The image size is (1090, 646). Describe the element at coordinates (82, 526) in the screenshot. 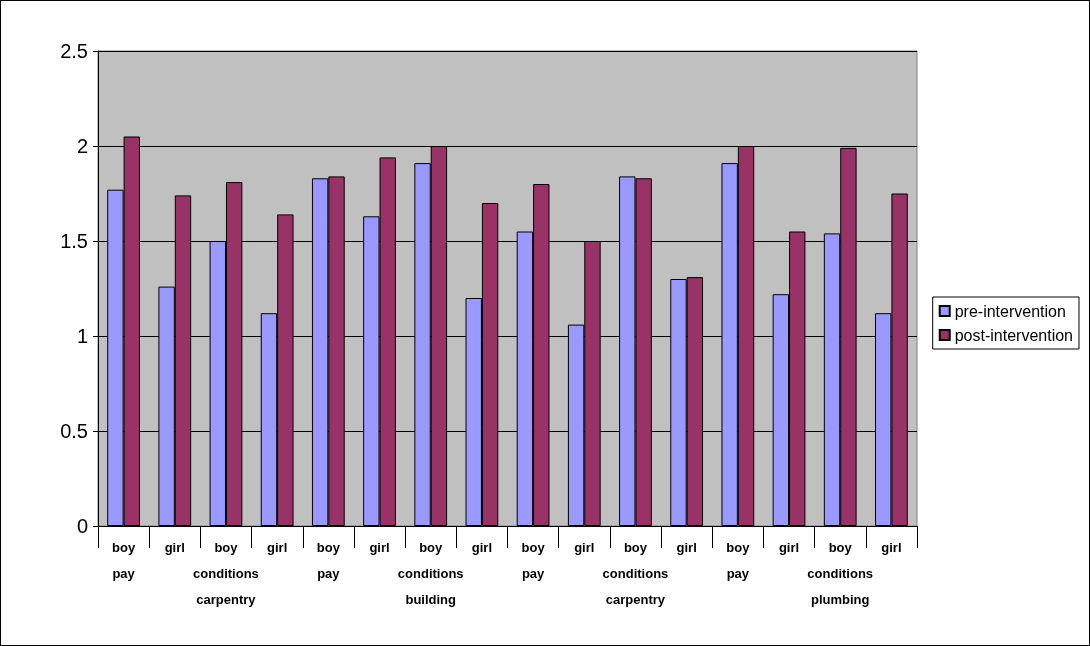

I see `y-tick-label: 0` at that location.